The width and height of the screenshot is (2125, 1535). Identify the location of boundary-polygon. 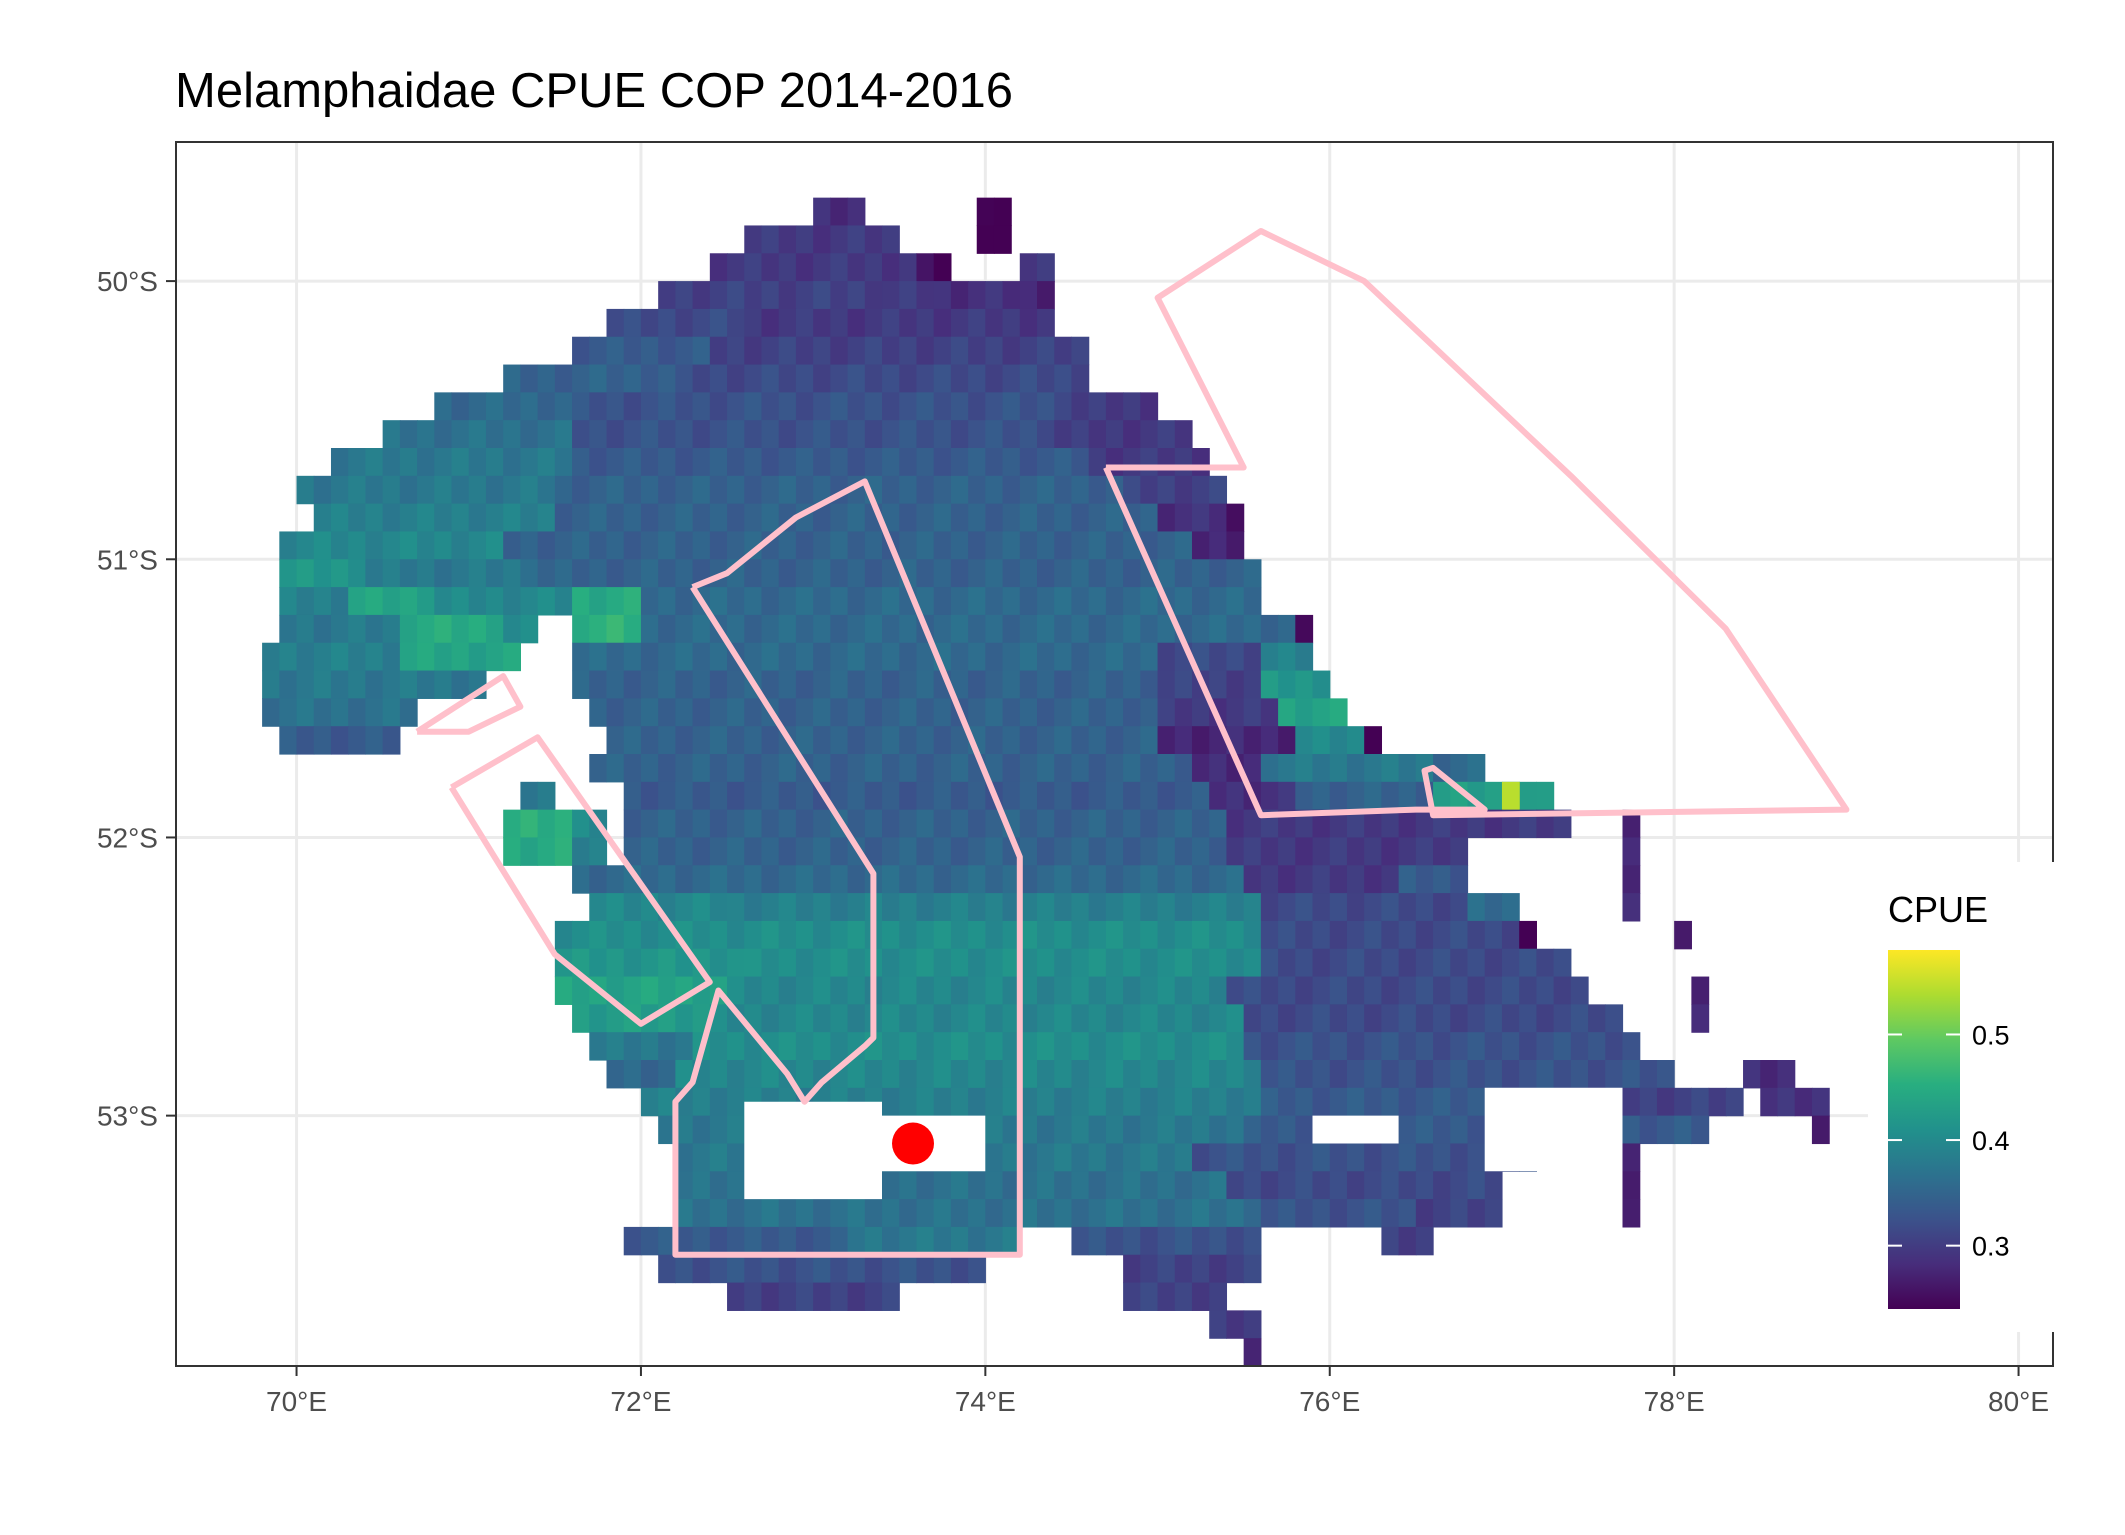
(580, 880).